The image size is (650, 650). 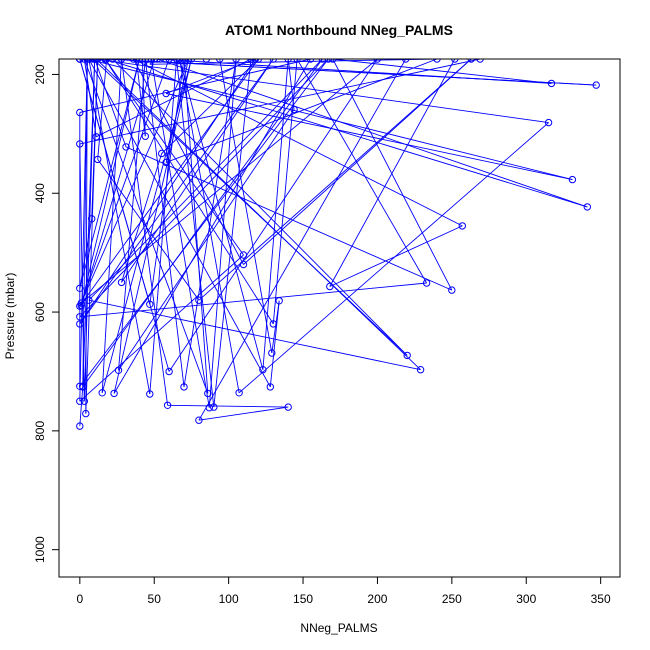 I want to click on x-tick-label: 150, so click(x=303, y=599).